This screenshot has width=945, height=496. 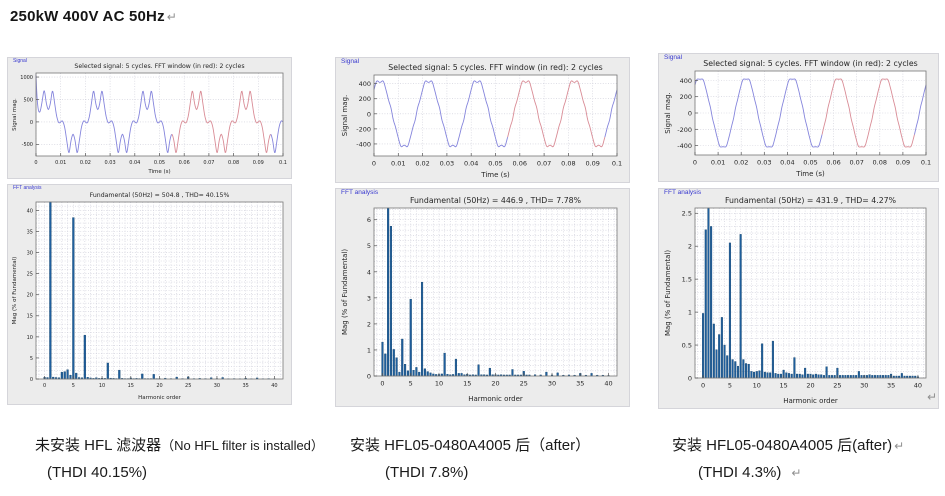 I want to click on svg-text: 0.03, so click(x=447, y=164).